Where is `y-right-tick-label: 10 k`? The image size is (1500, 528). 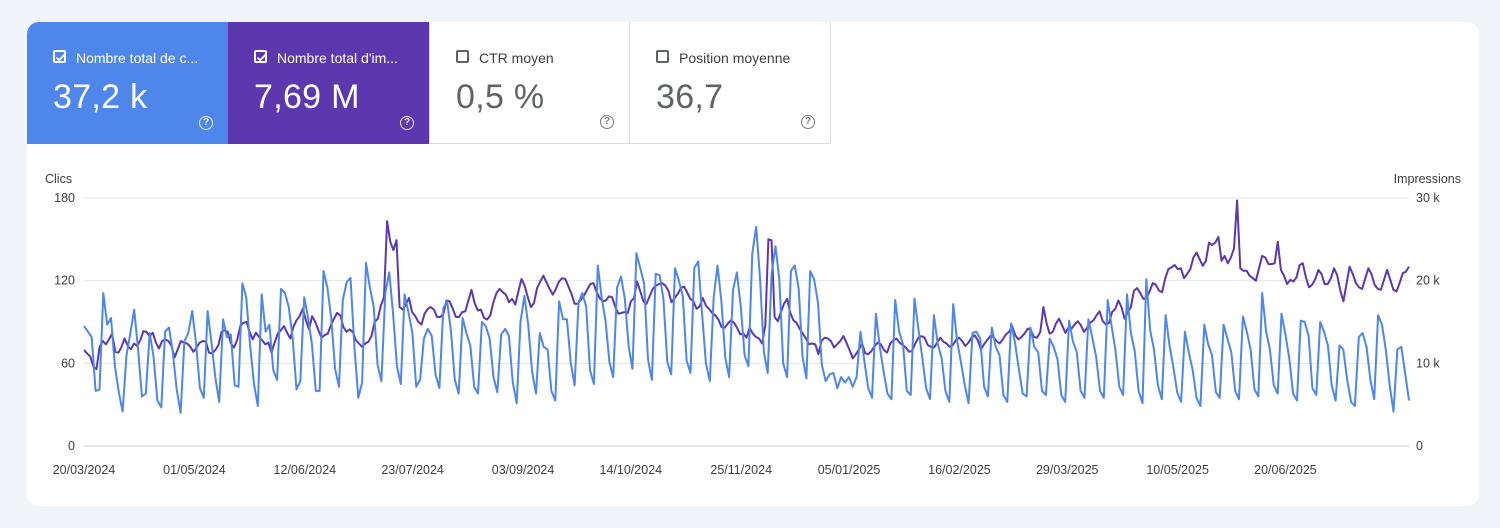
y-right-tick-label: 10 k is located at coordinates (1428, 363).